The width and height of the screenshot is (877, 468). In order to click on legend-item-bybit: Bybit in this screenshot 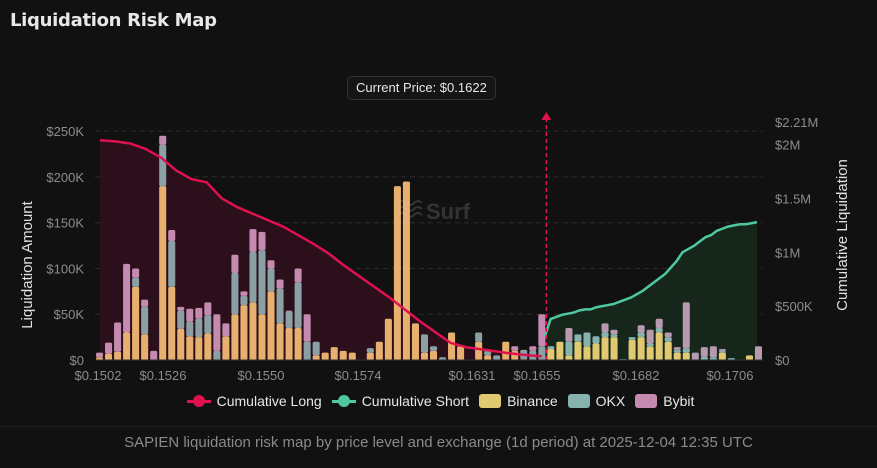, I will do `click(664, 401)`.